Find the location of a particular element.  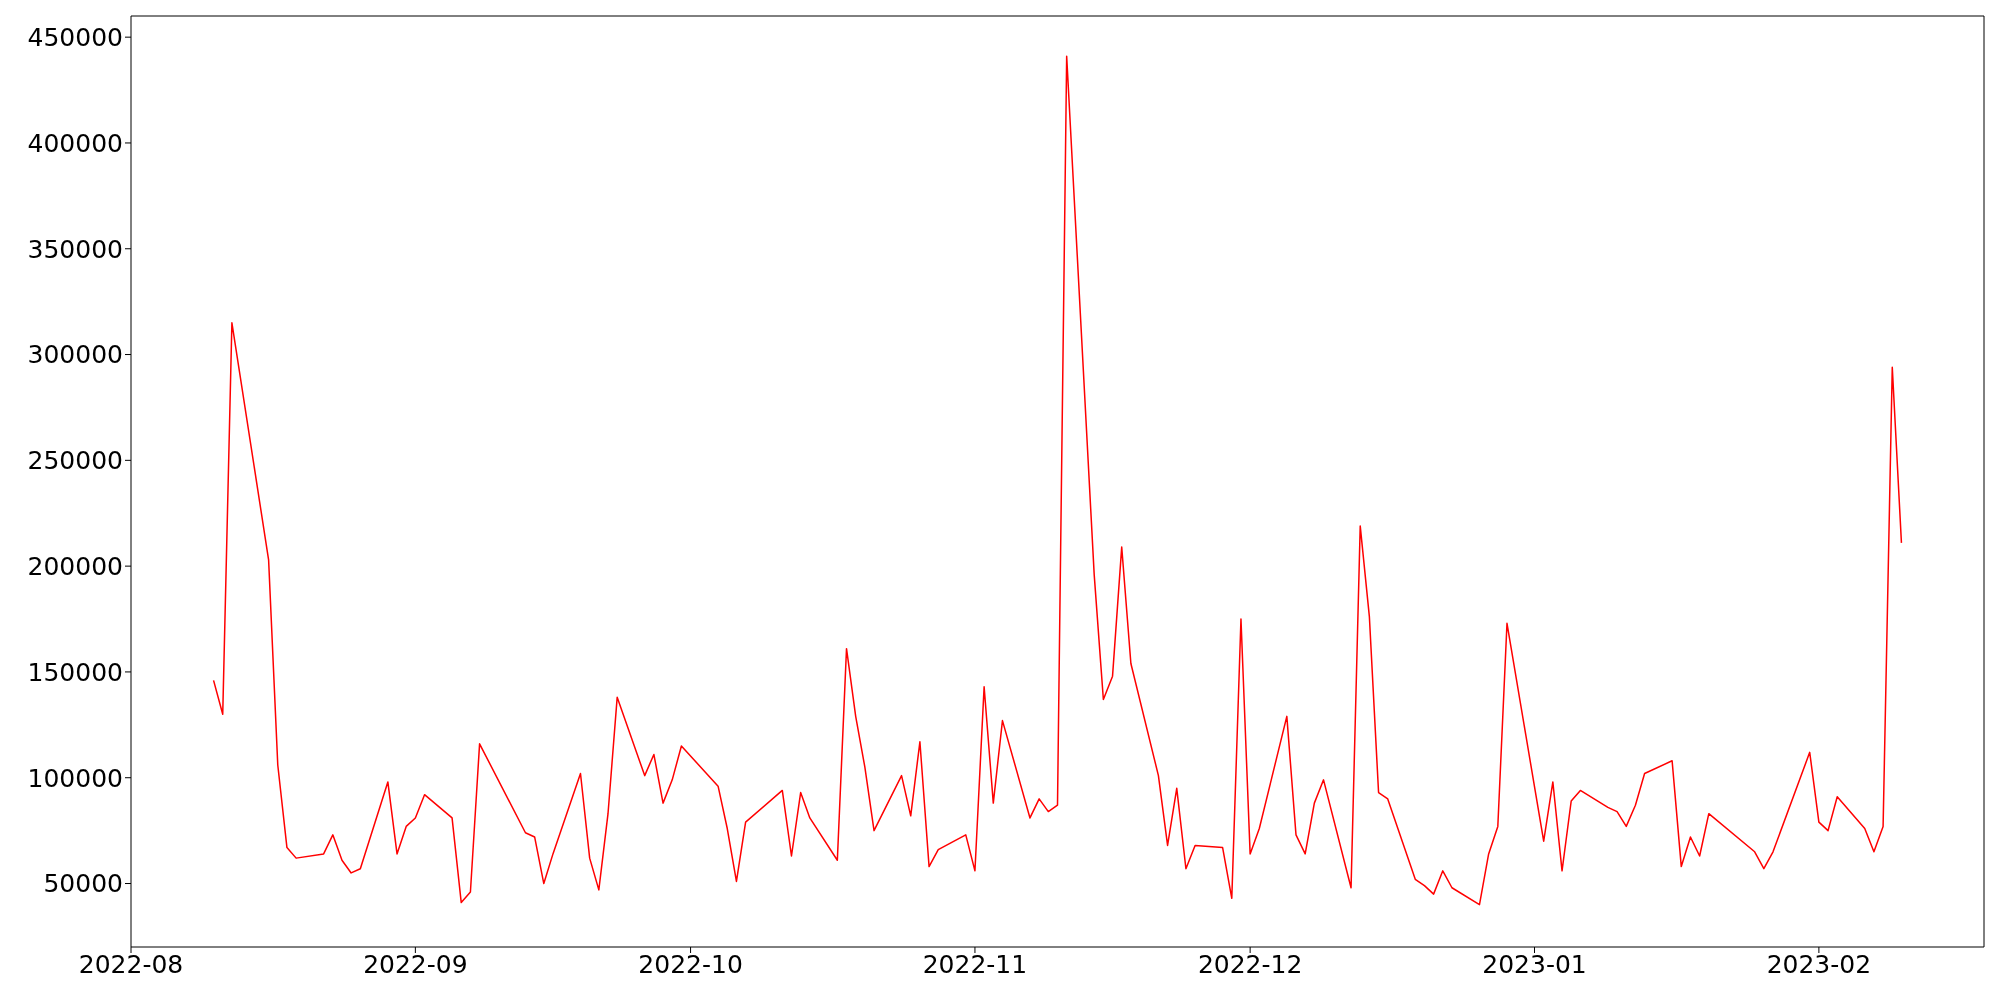

y-tick-label: 150000 is located at coordinates (75, 672).